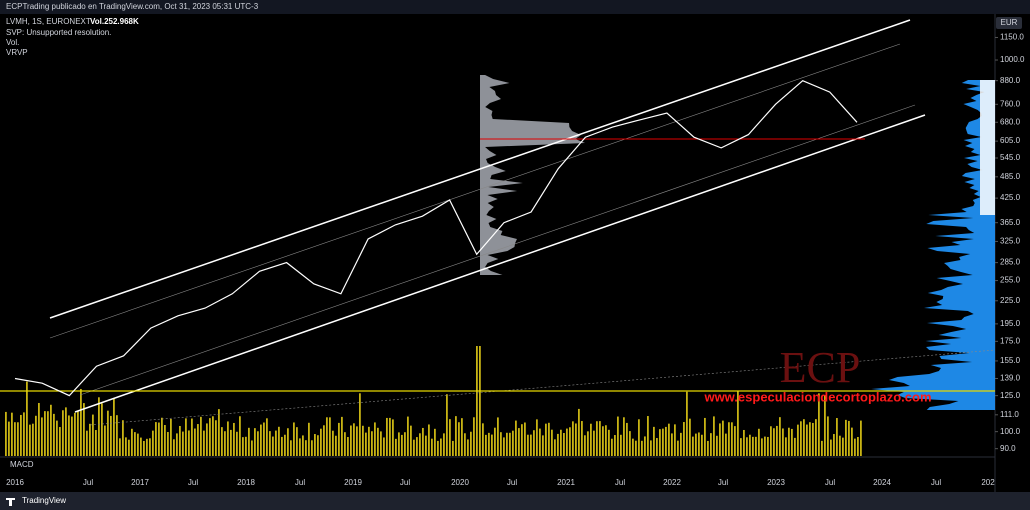  Describe the element at coordinates (460, 482) in the screenshot. I see `x-tick-label: 2020` at that location.